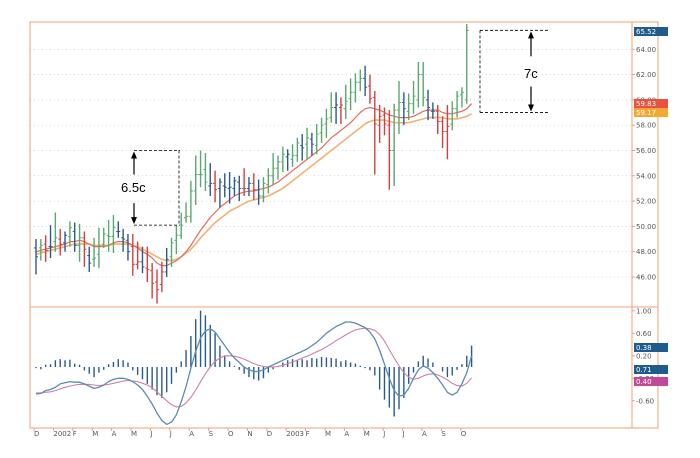  Describe the element at coordinates (531, 35) in the screenshot. I see `annotation-arrow-up-right-head` at that location.